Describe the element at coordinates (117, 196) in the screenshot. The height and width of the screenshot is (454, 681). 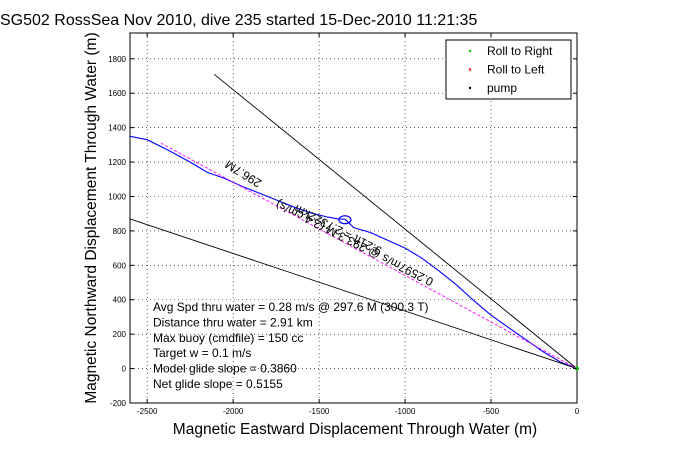
I see `y-tick-label: 1000` at that location.